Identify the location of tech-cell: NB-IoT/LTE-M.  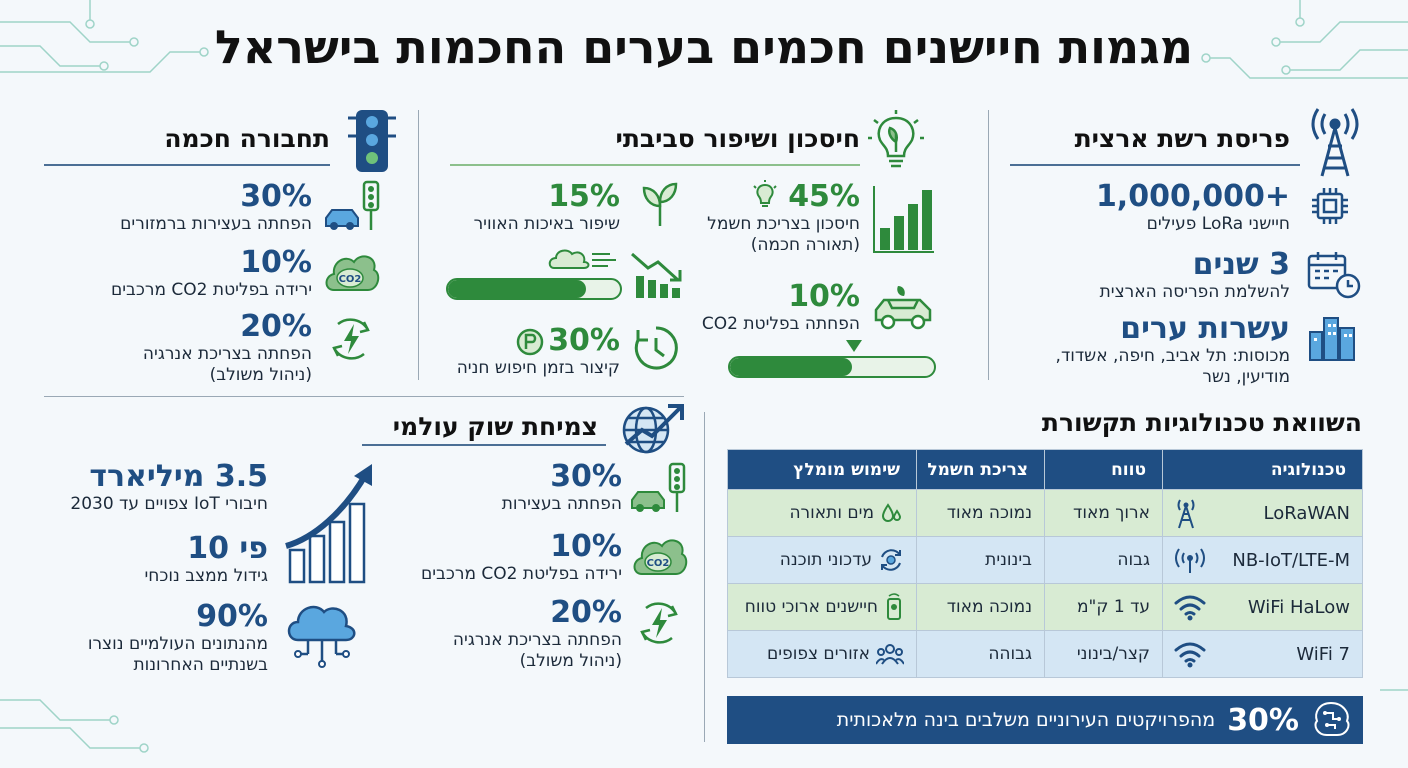
(1256, 560).